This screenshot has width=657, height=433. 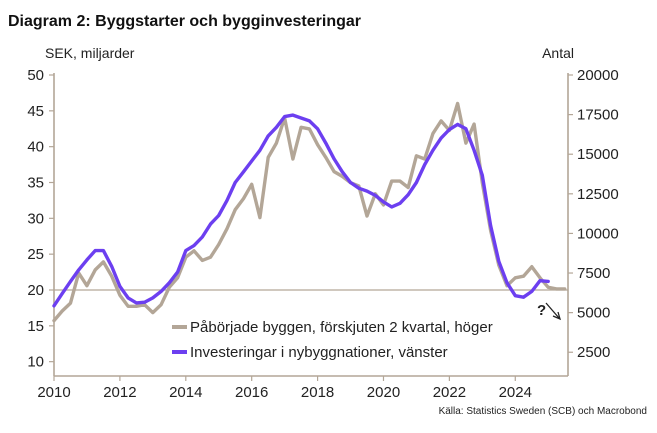 What do you see at coordinates (515, 392) in the screenshot?
I see `x-tick-label-2024: 2024` at bounding box center [515, 392].